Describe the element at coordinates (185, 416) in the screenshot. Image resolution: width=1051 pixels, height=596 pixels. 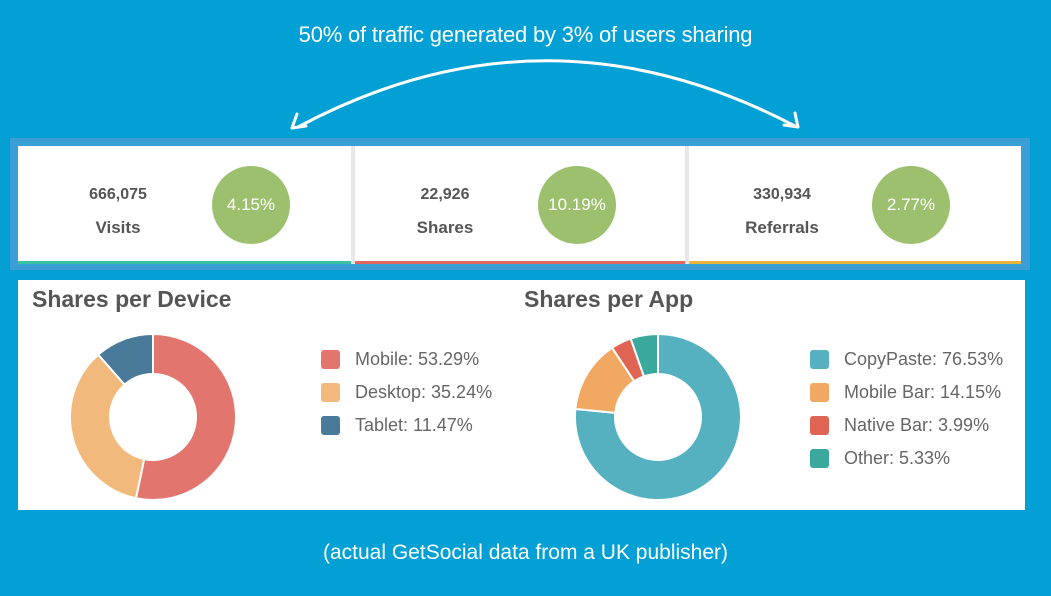
I see `slice-mobile` at that location.